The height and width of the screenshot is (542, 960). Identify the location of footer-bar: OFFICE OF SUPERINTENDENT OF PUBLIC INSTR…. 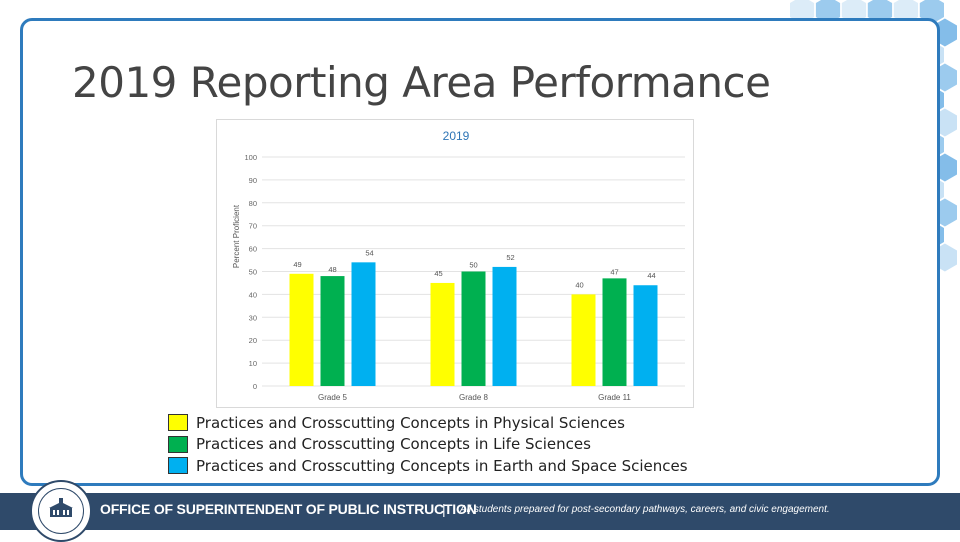
(480, 511).